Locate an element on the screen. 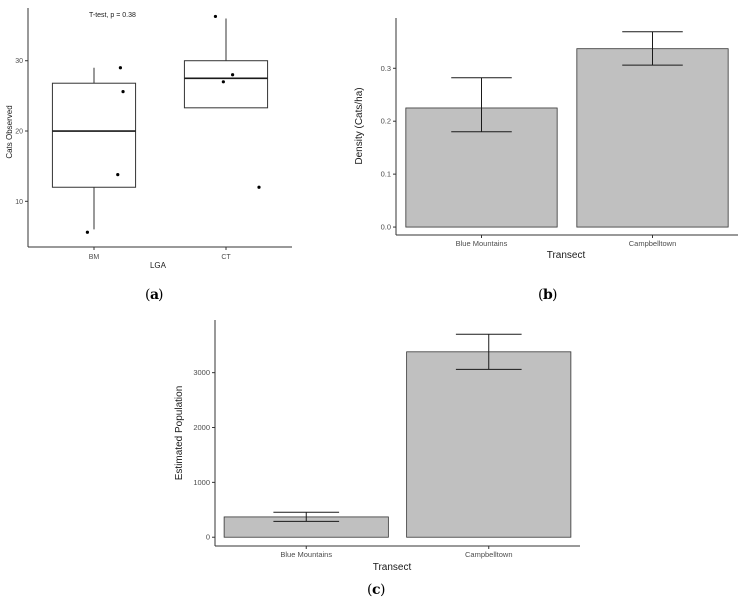  y-tick-label: 0.1 is located at coordinates (386, 174).